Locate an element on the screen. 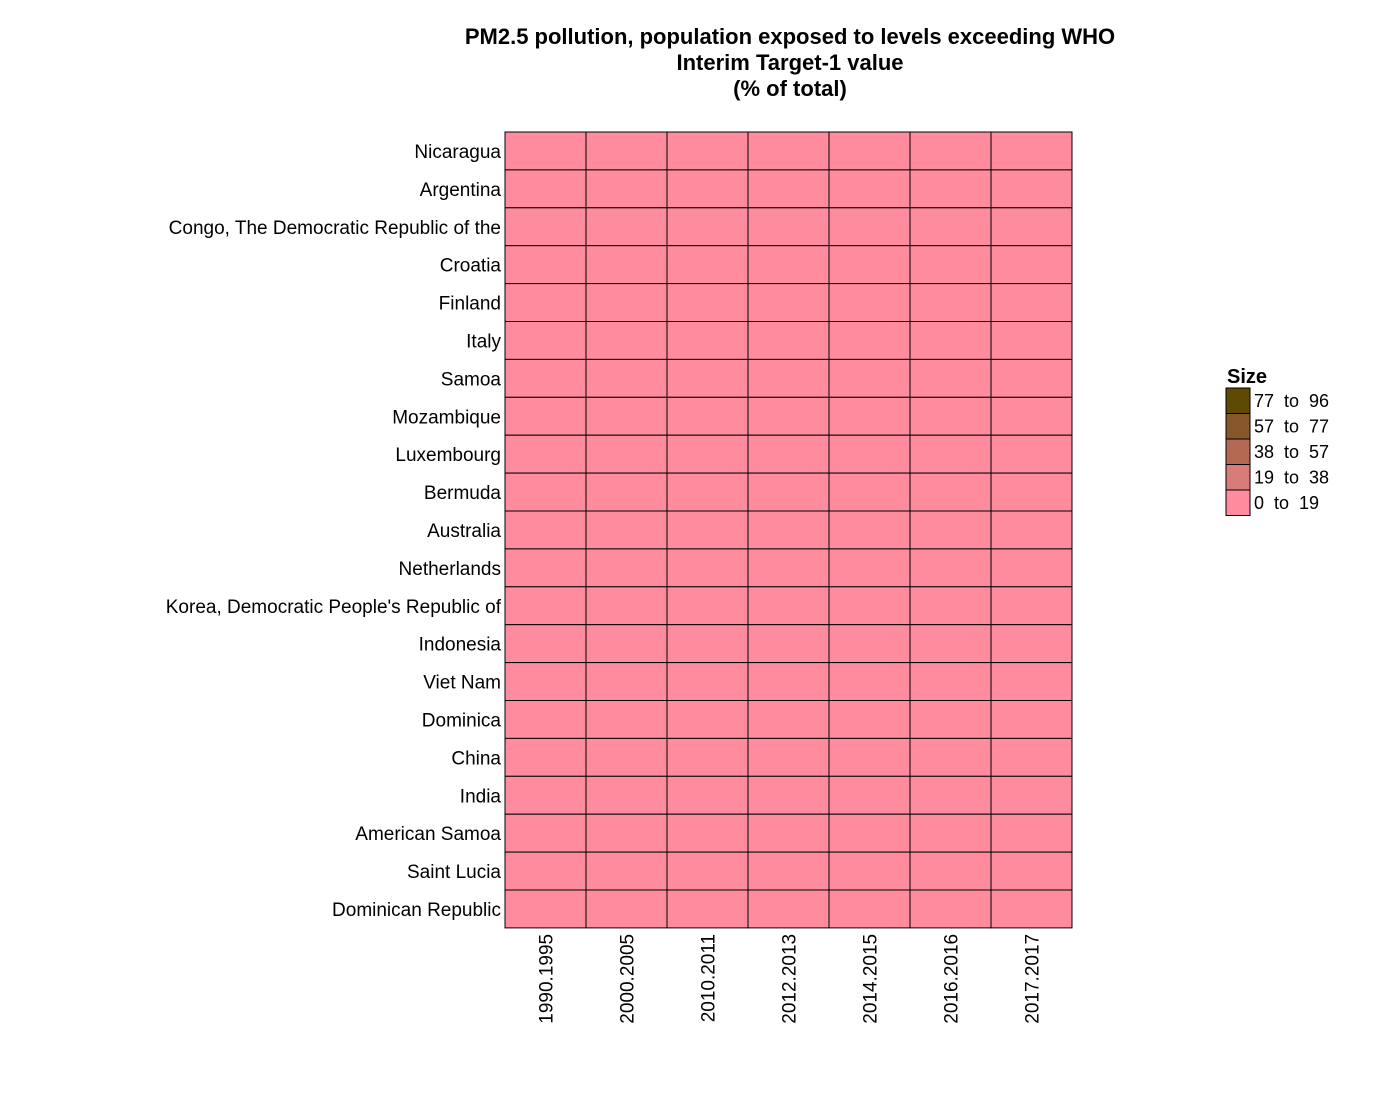 The image size is (1400, 1105). column-label: 1990.1995 is located at coordinates (547, 979).